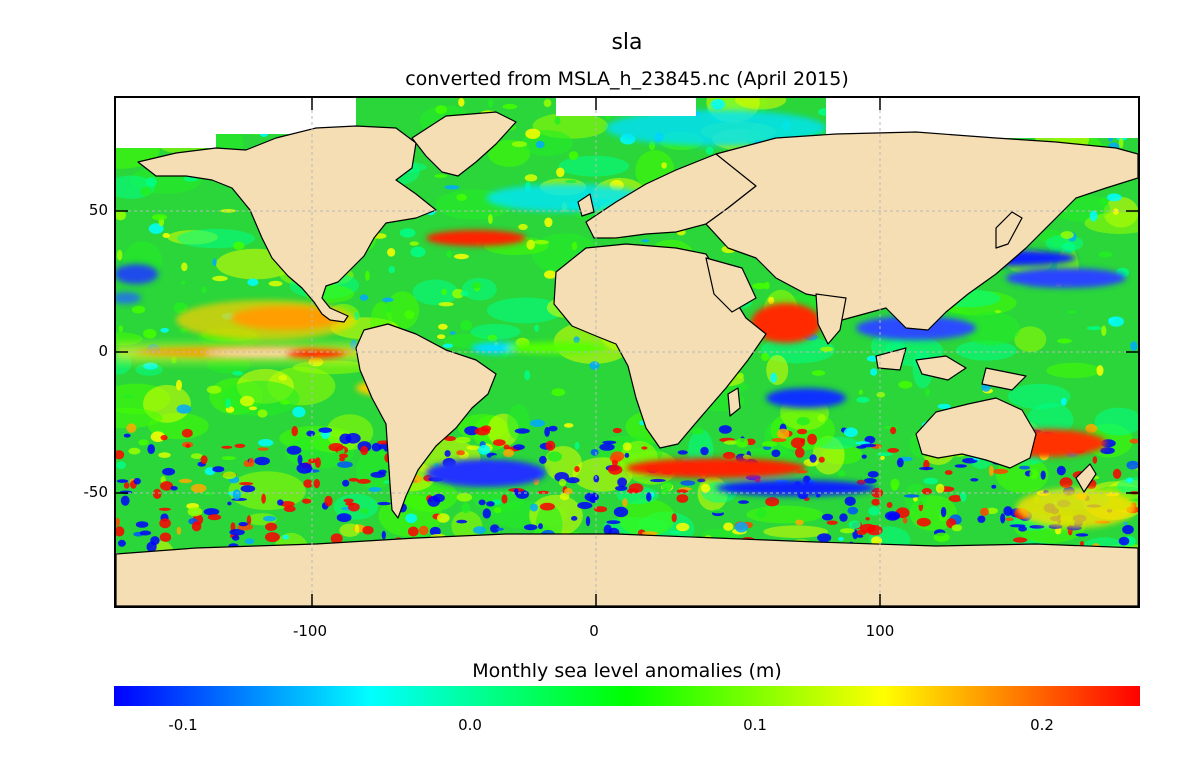  What do you see at coordinates (594, 631) in the screenshot?
I see `x-tick-label: 0` at bounding box center [594, 631].